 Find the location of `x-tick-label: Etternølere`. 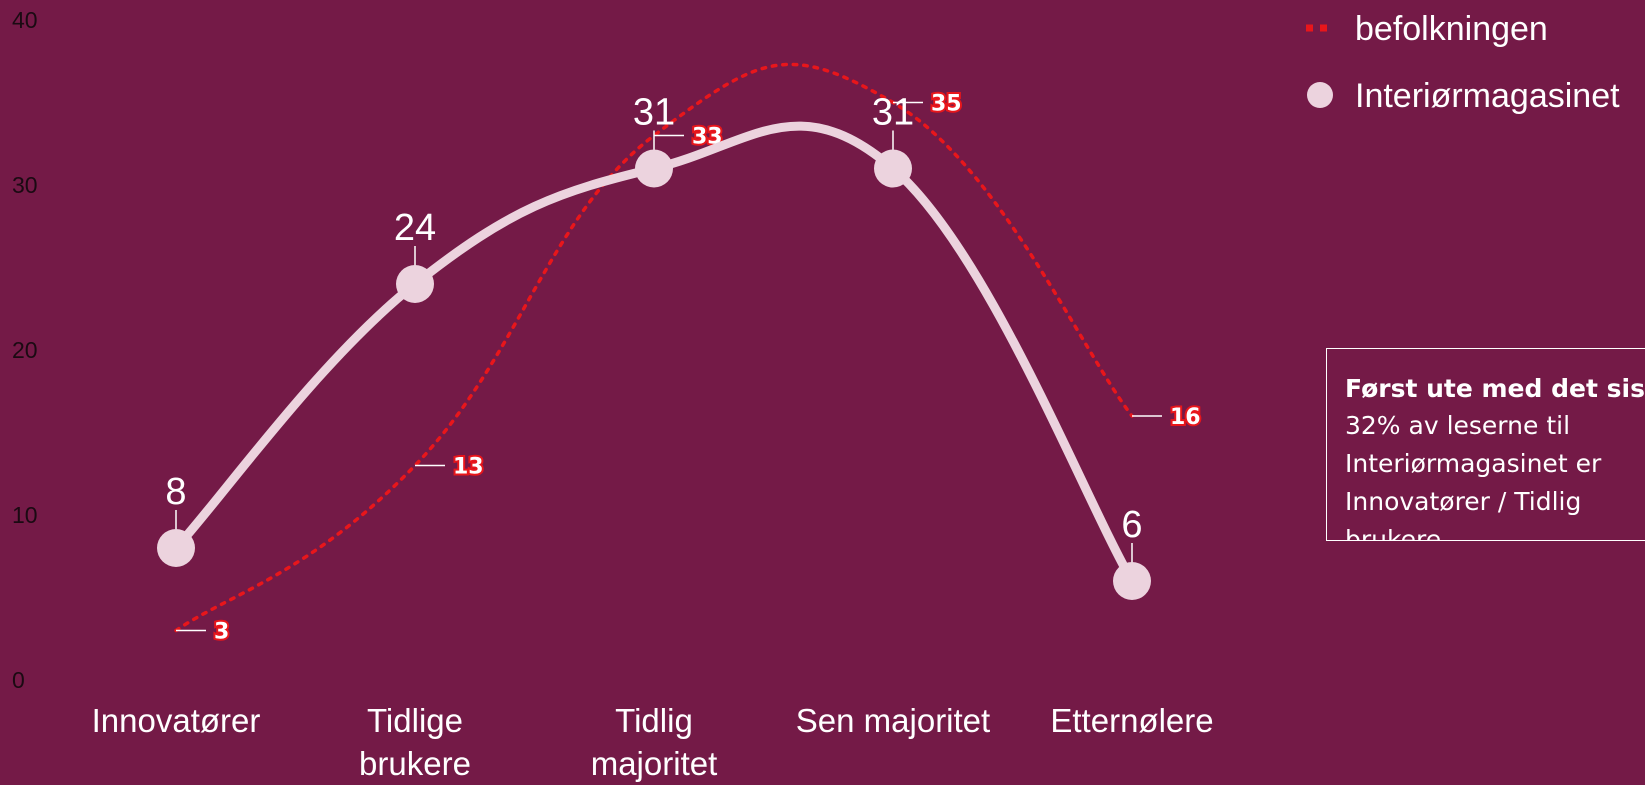

x-tick-label: Etternølere is located at coordinates (1131, 720).